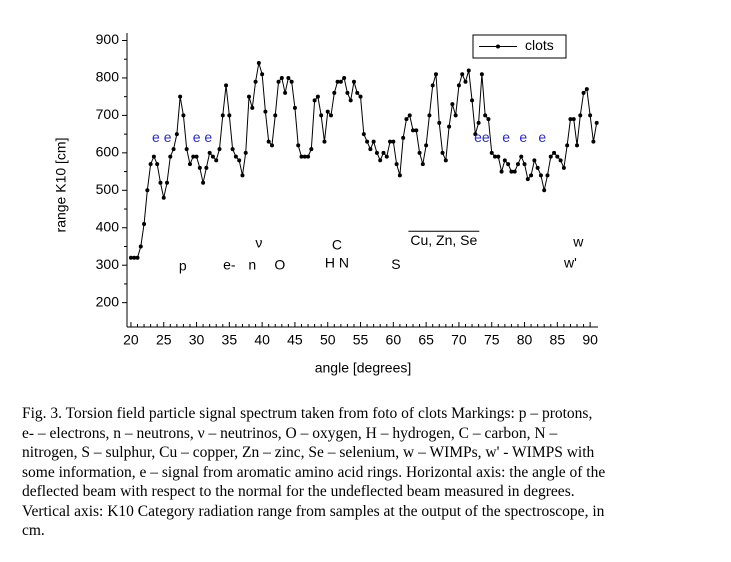  I want to click on x-tick-label: 45, so click(295, 340).